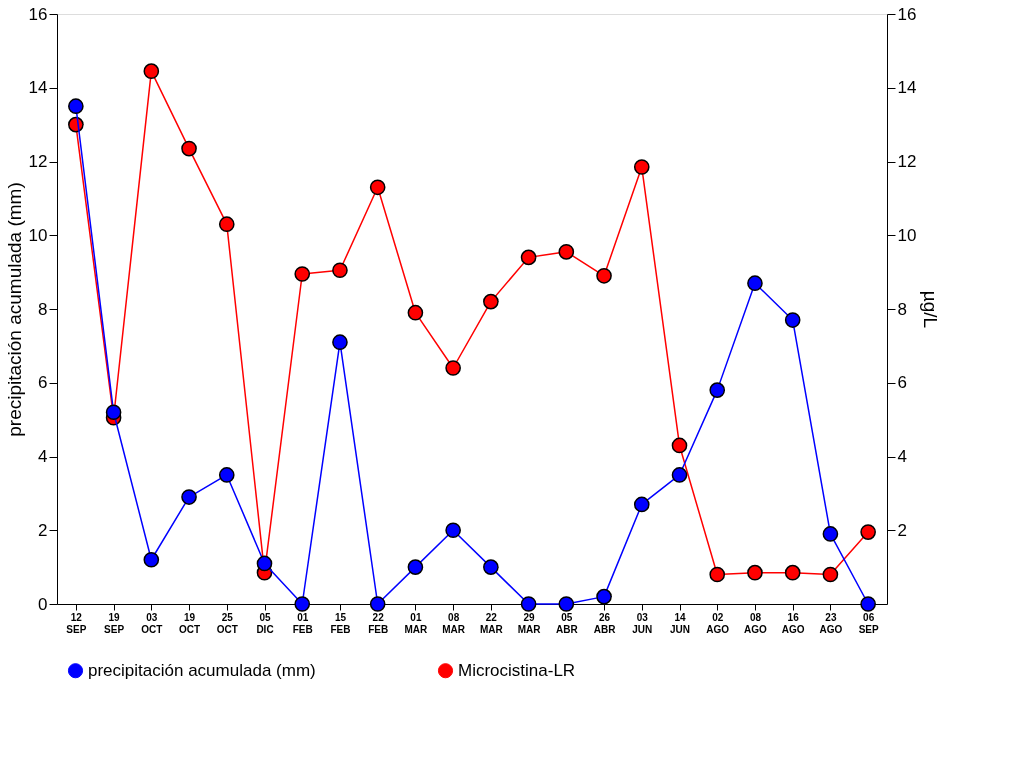 Image resolution: width=1032 pixels, height=760 pixels. Describe the element at coordinates (902, 383) in the screenshot. I see `y2-tick-label: 6` at that location.